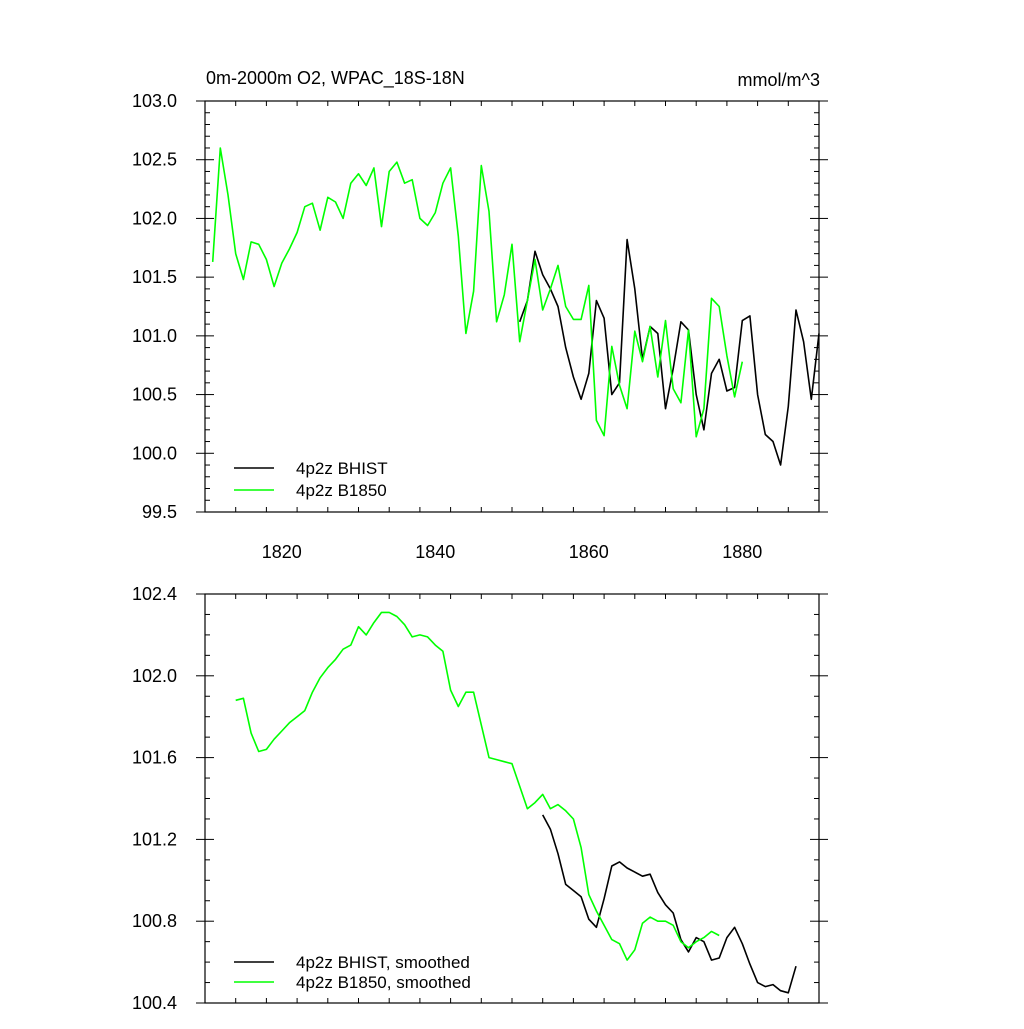  I want to click on y-tick-label: 100.4, so click(154, 1003).